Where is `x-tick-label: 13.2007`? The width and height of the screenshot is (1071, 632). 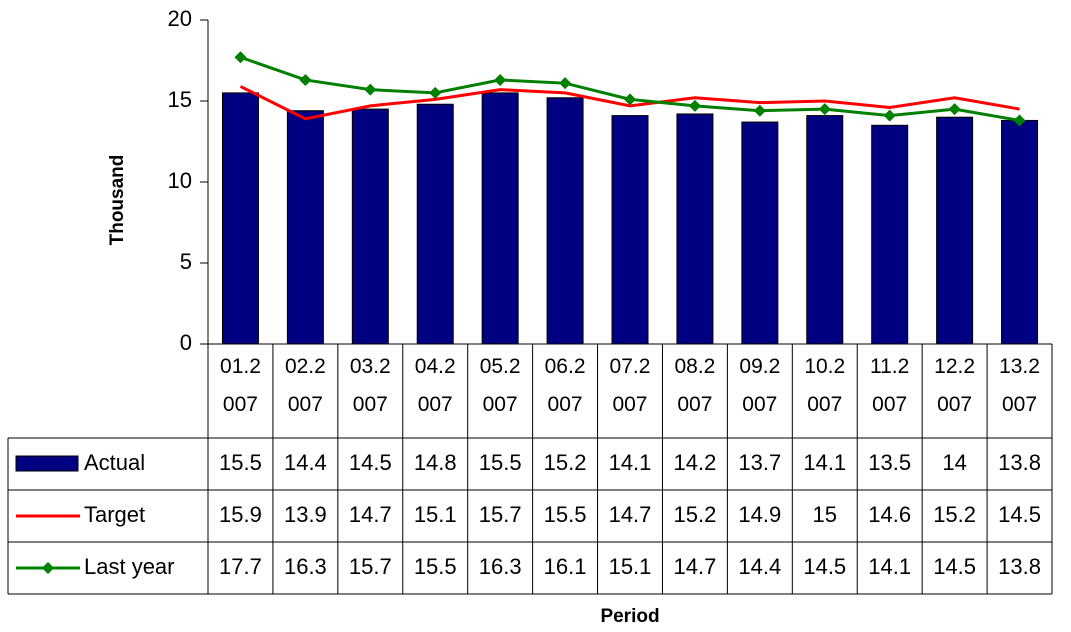 x-tick-label: 13.2007 is located at coordinates (1019, 385).